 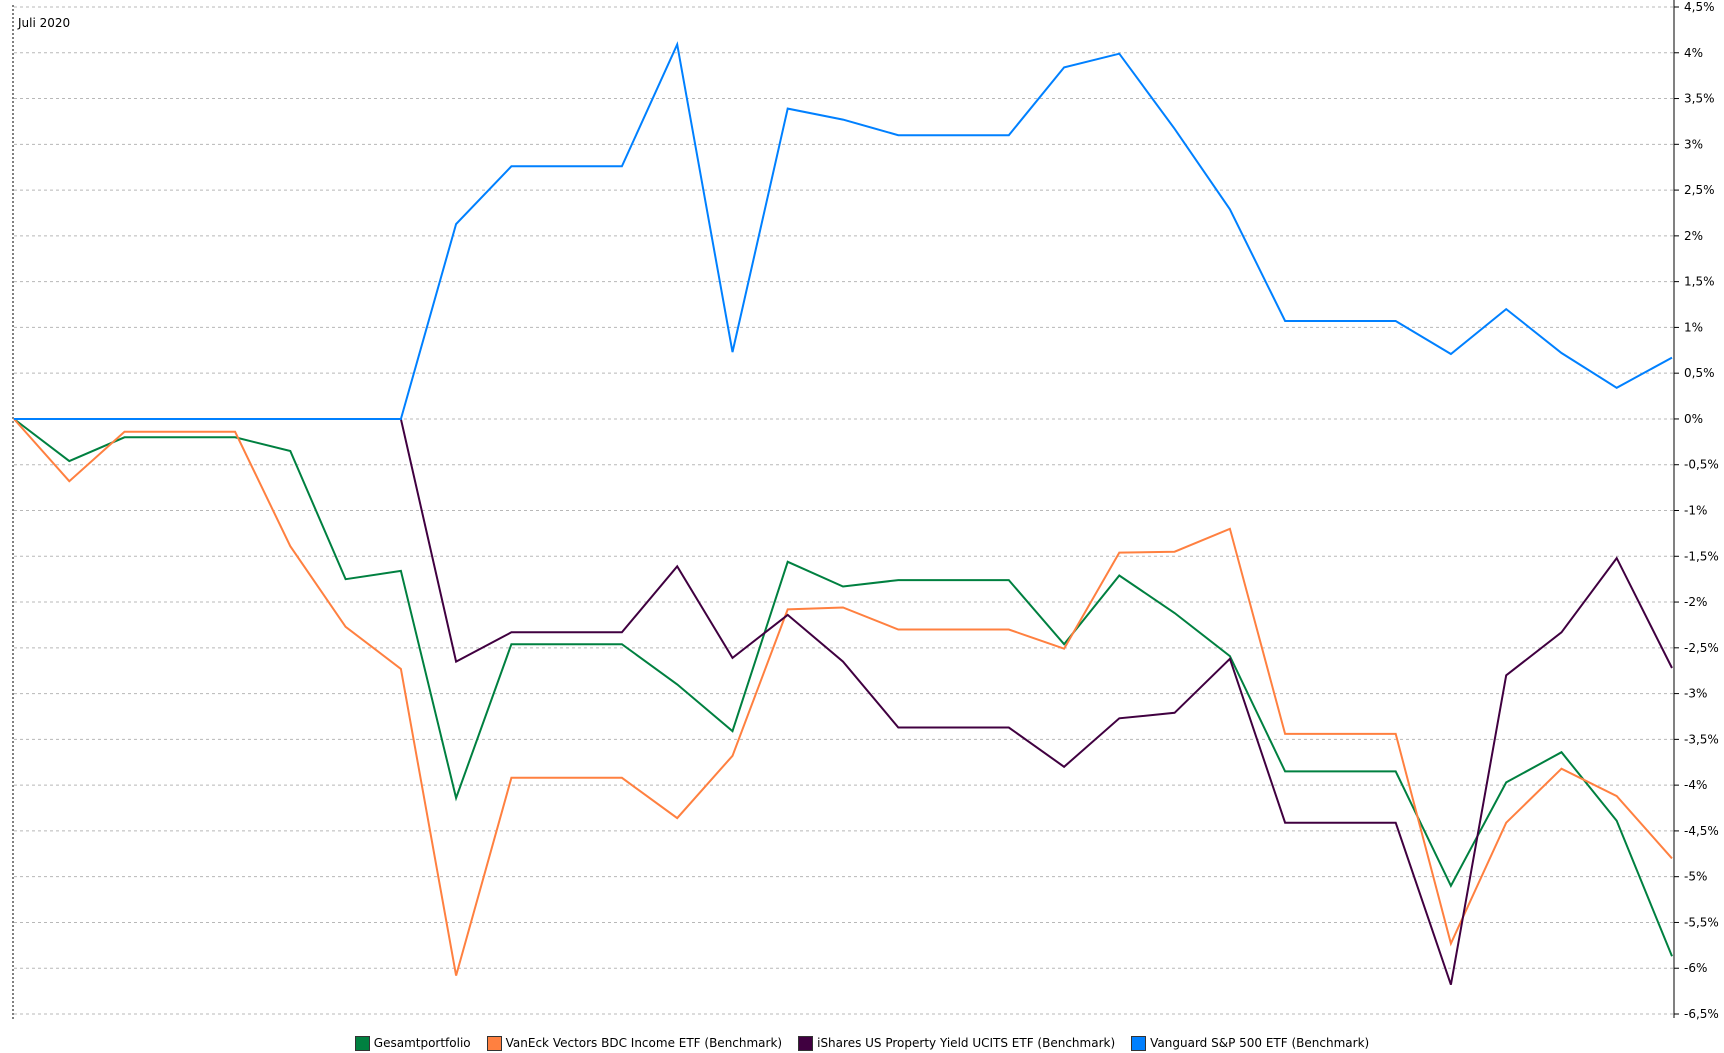 I want to click on y-tick-label: -1%, so click(x=1695, y=511).